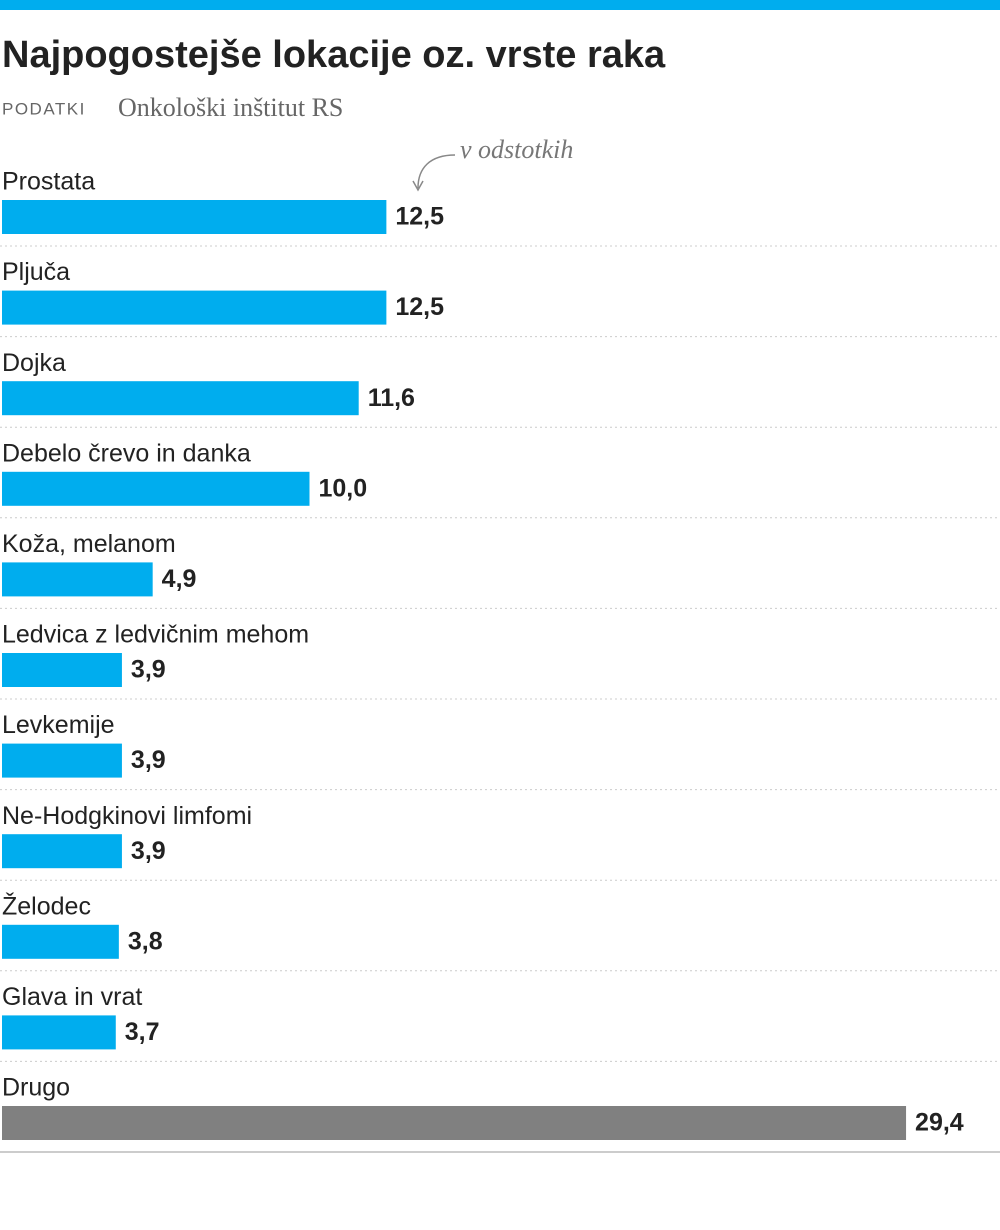  I want to click on category-label: Želodec, so click(46, 905).